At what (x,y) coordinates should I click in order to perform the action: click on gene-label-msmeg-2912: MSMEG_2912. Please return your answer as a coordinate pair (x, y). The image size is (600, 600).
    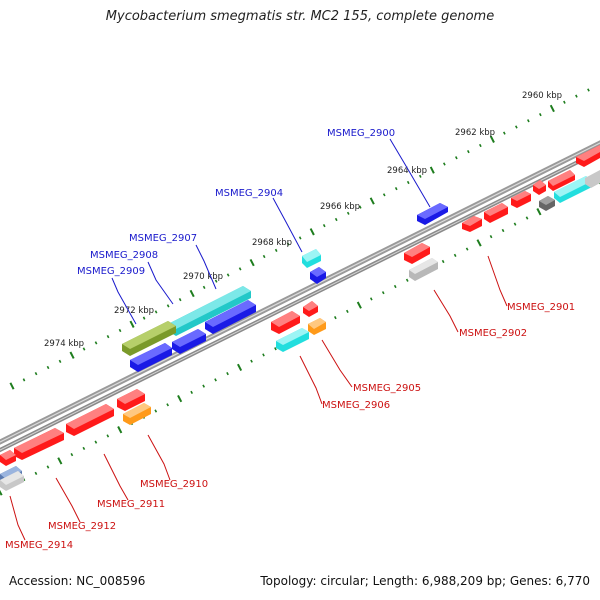
    Looking at the image, I should click on (82, 526).